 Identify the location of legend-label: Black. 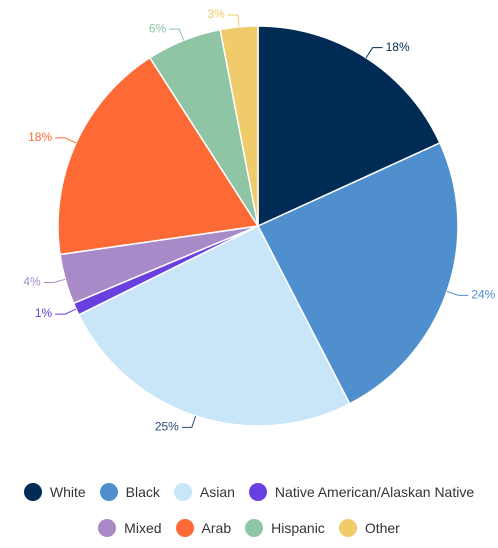
(142, 492).